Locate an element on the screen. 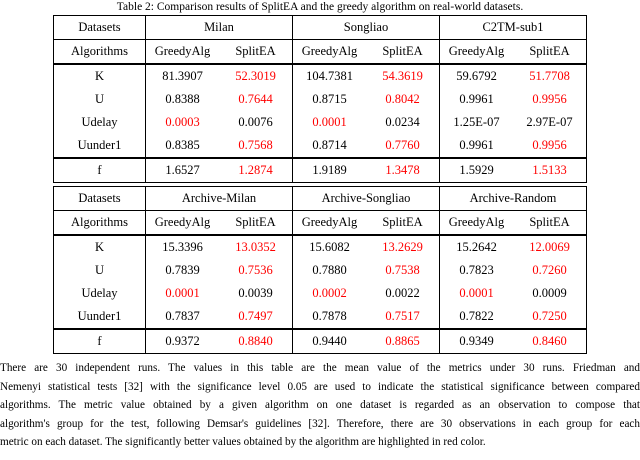  value-cell: 0.0234 is located at coordinates (403, 122).